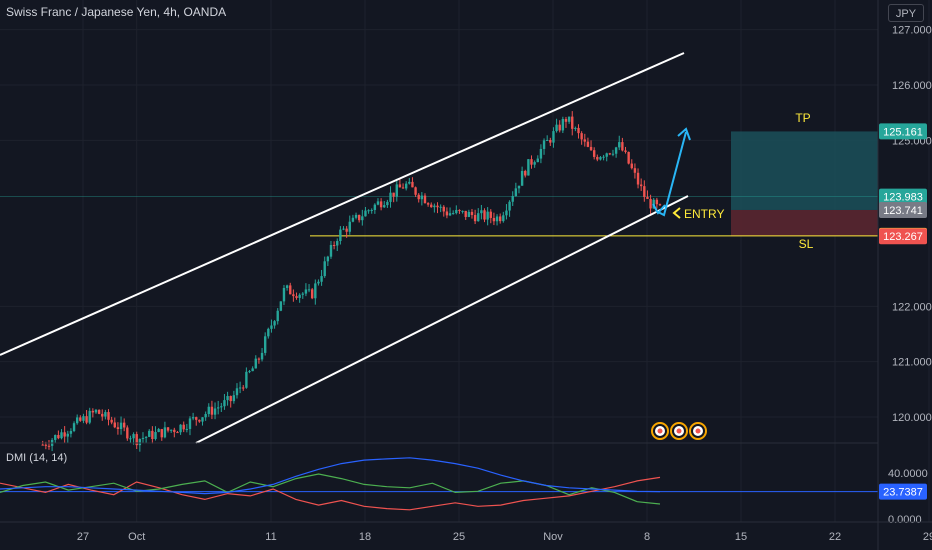 This screenshot has width=932, height=550. Describe the element at coordinates (116, 12) in the screenshot. I see `chart-title: Swiss Franc / Japanese Yen, 4h, OANDA` at that location.